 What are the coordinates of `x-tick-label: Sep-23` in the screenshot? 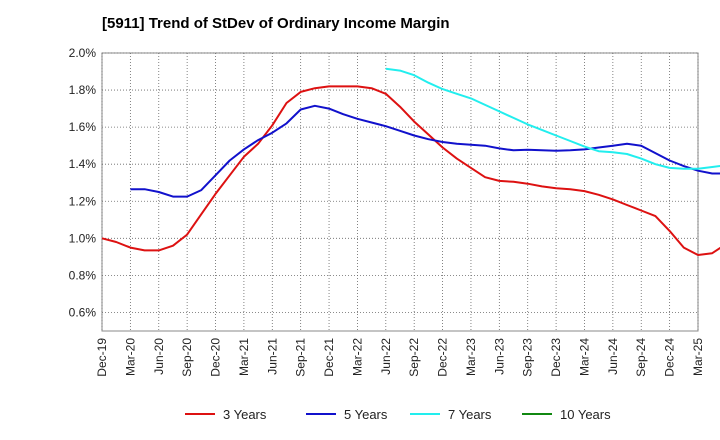 It's located at (528, 357).